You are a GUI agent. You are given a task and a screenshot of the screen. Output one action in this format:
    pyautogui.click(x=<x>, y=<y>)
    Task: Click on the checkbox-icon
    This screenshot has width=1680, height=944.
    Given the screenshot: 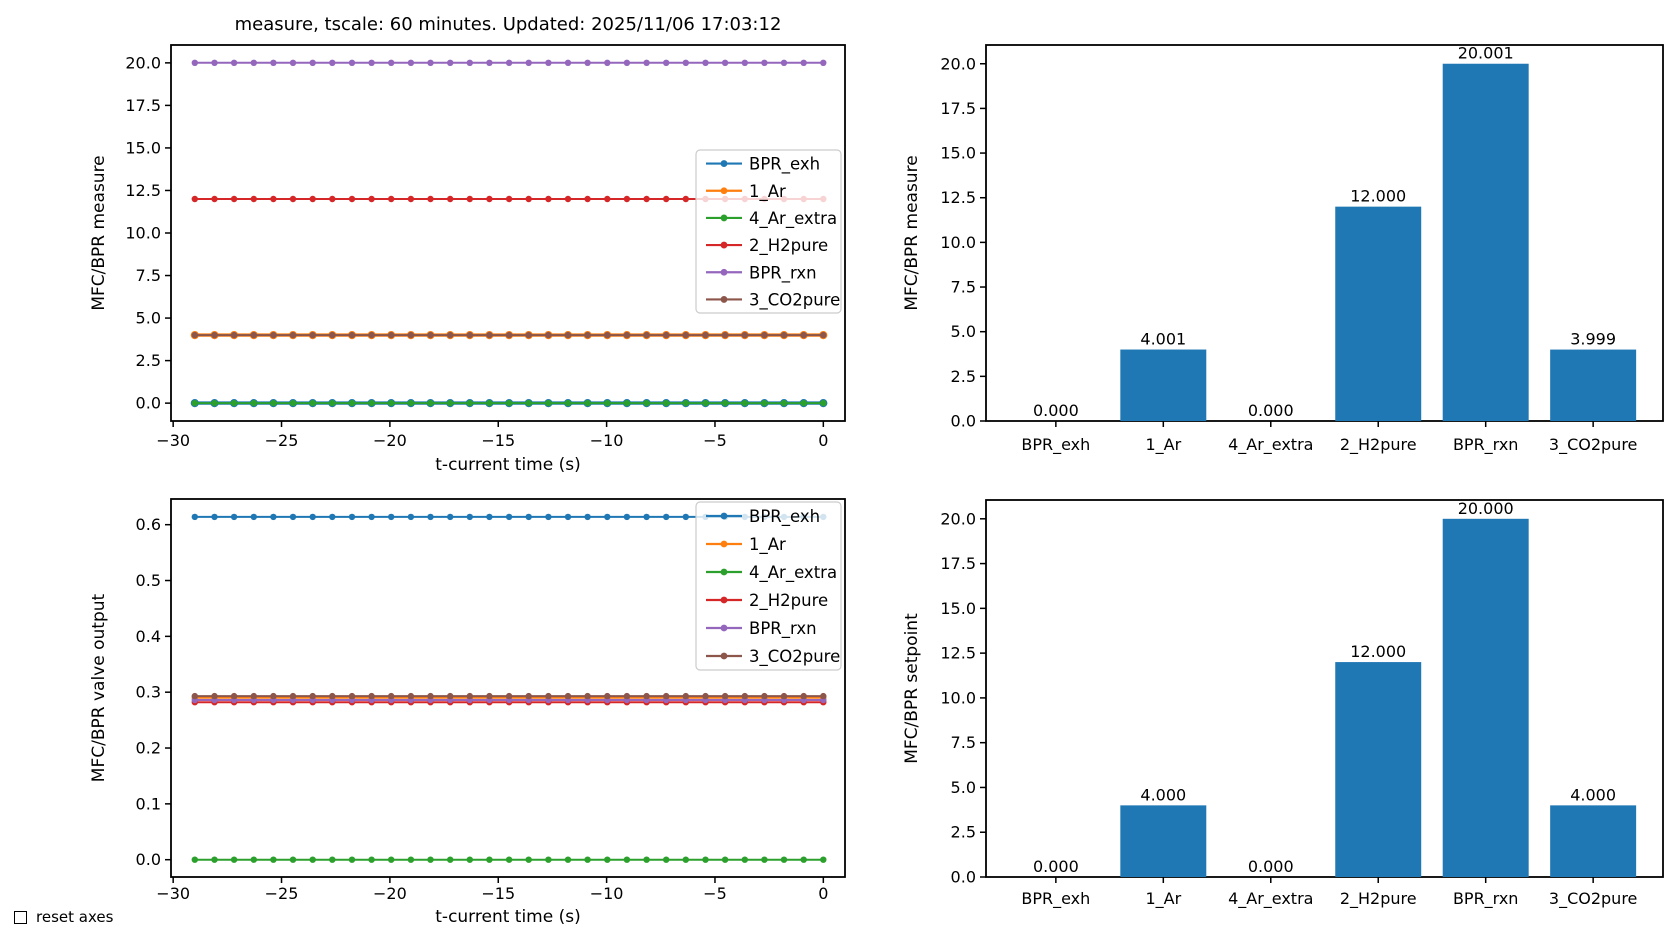 What is the action you would take?
    pyautogui.click(x=20, y=917)
    